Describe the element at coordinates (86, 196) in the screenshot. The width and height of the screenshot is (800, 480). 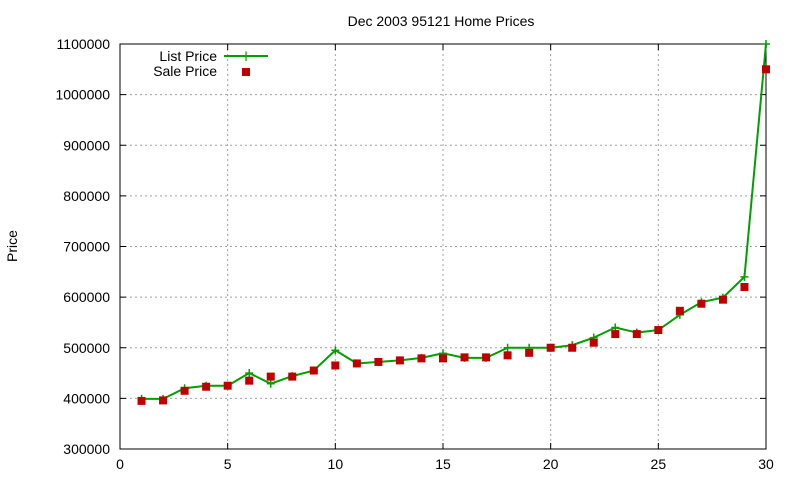
I see `y-tick-label: 800000` at that location.